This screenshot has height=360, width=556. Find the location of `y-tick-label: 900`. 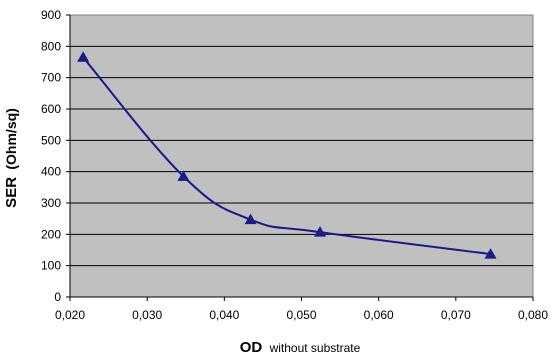

y-tick-label: 900 is located at coordinates (51, 15).